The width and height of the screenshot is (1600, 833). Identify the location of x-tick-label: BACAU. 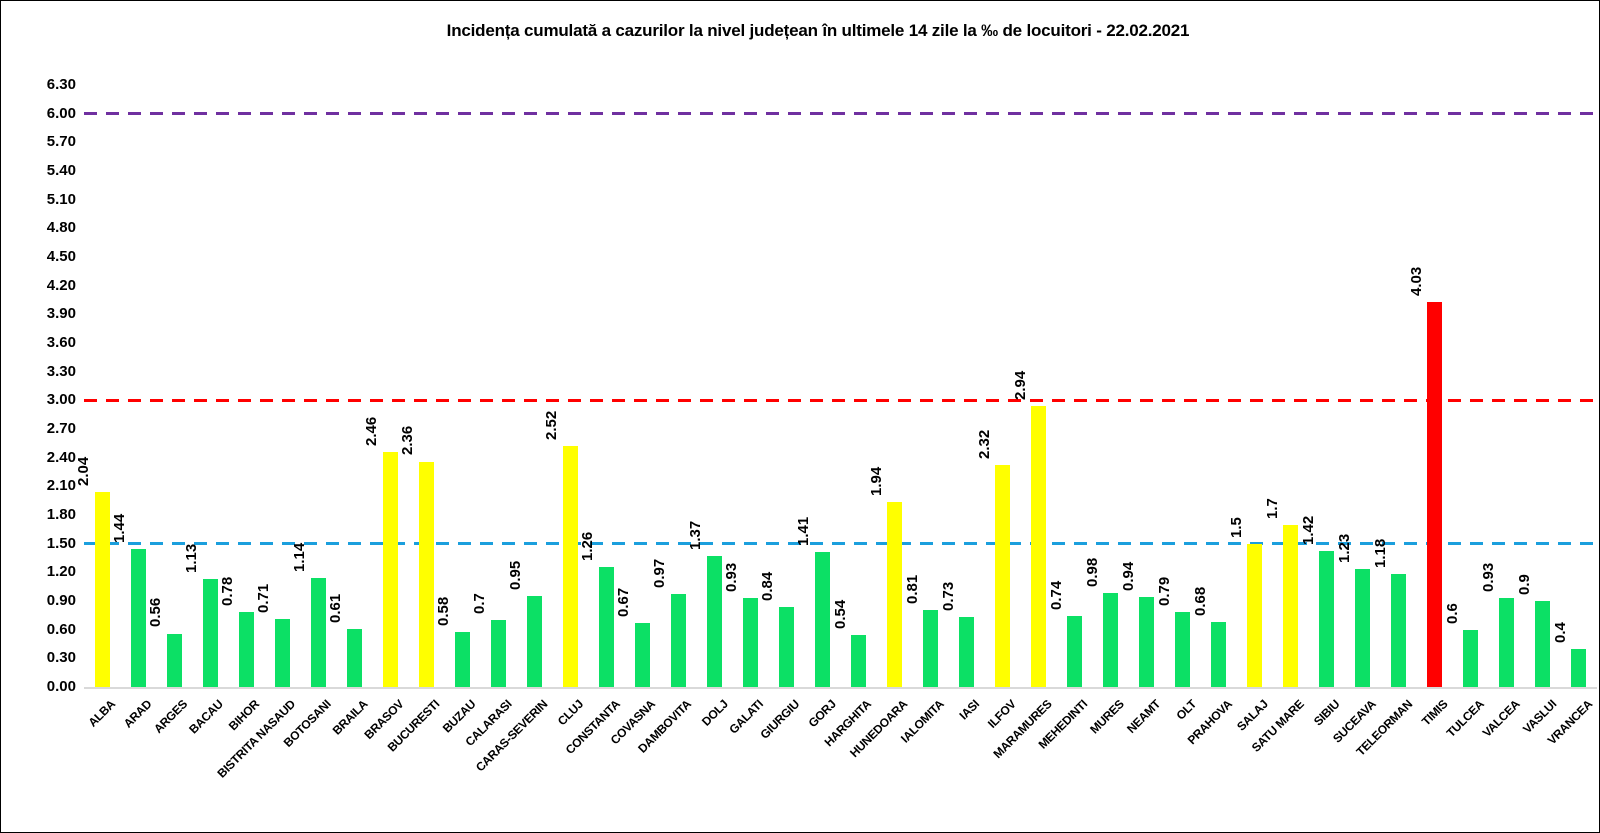
(206, 717).